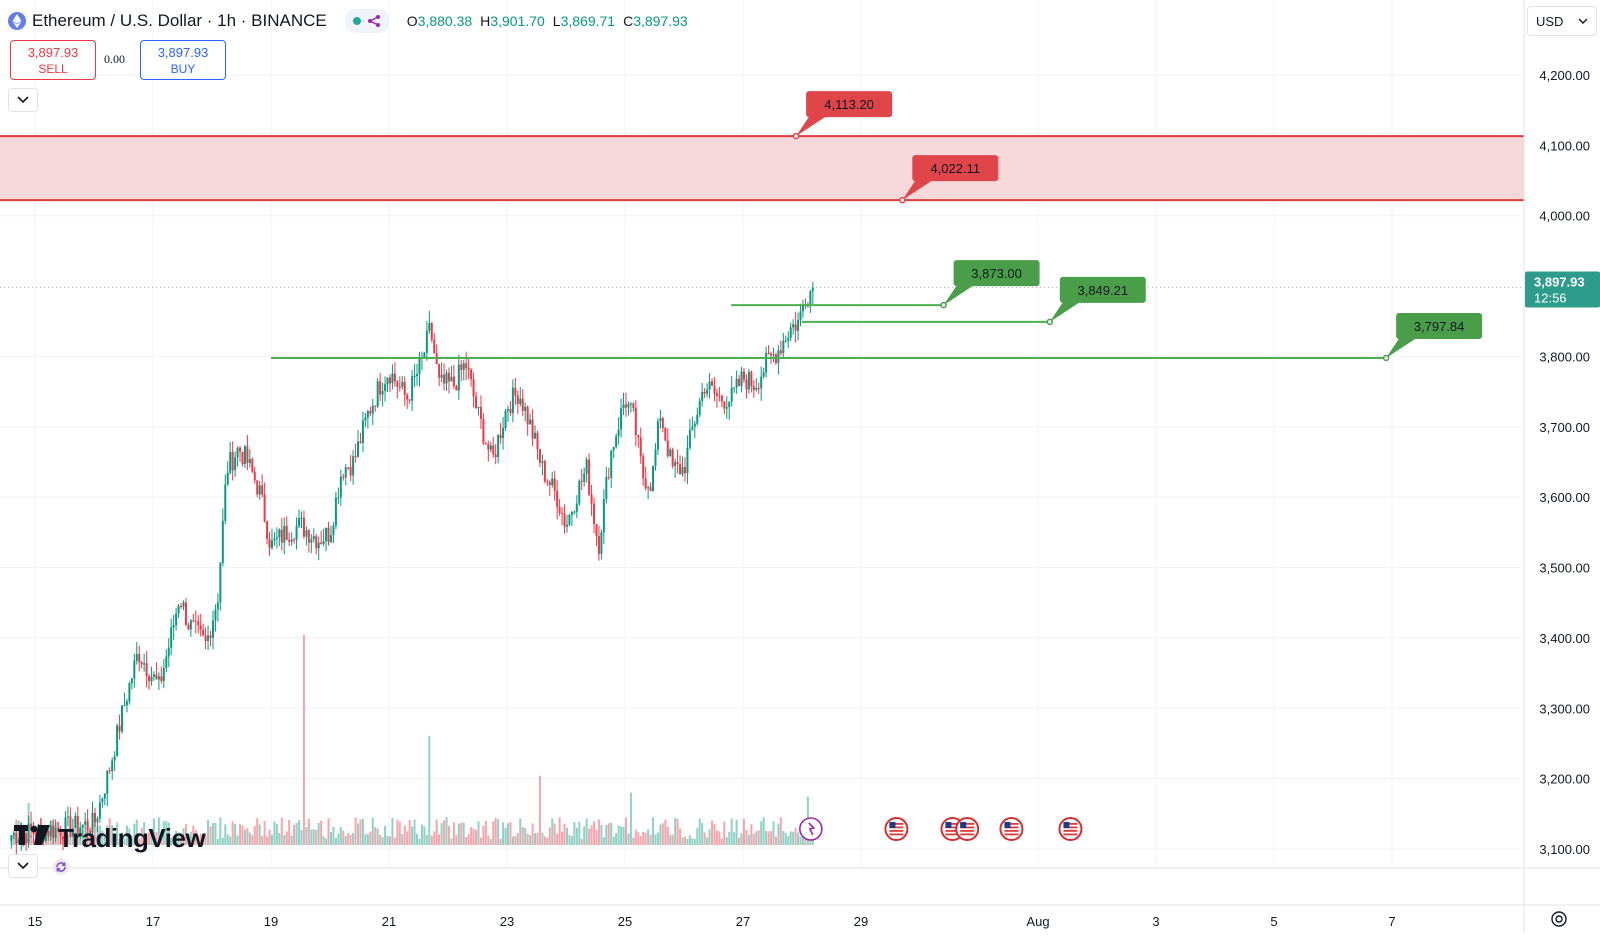  I want to click on flag-canton, so click(948, 825).